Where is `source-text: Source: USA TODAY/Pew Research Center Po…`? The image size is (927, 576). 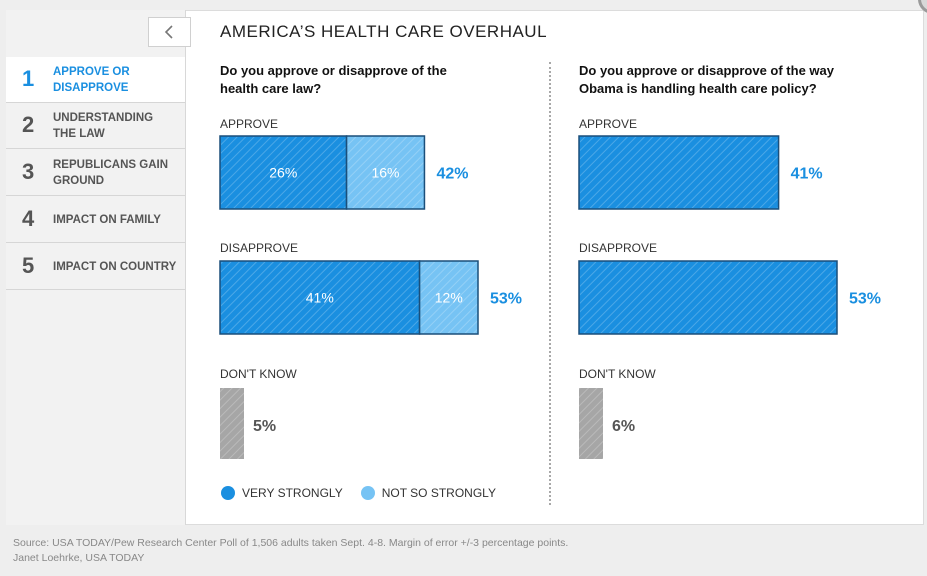
source-text: Source: USA TODAY/Pew Research Center Po… is located at coordinates (291, 543).